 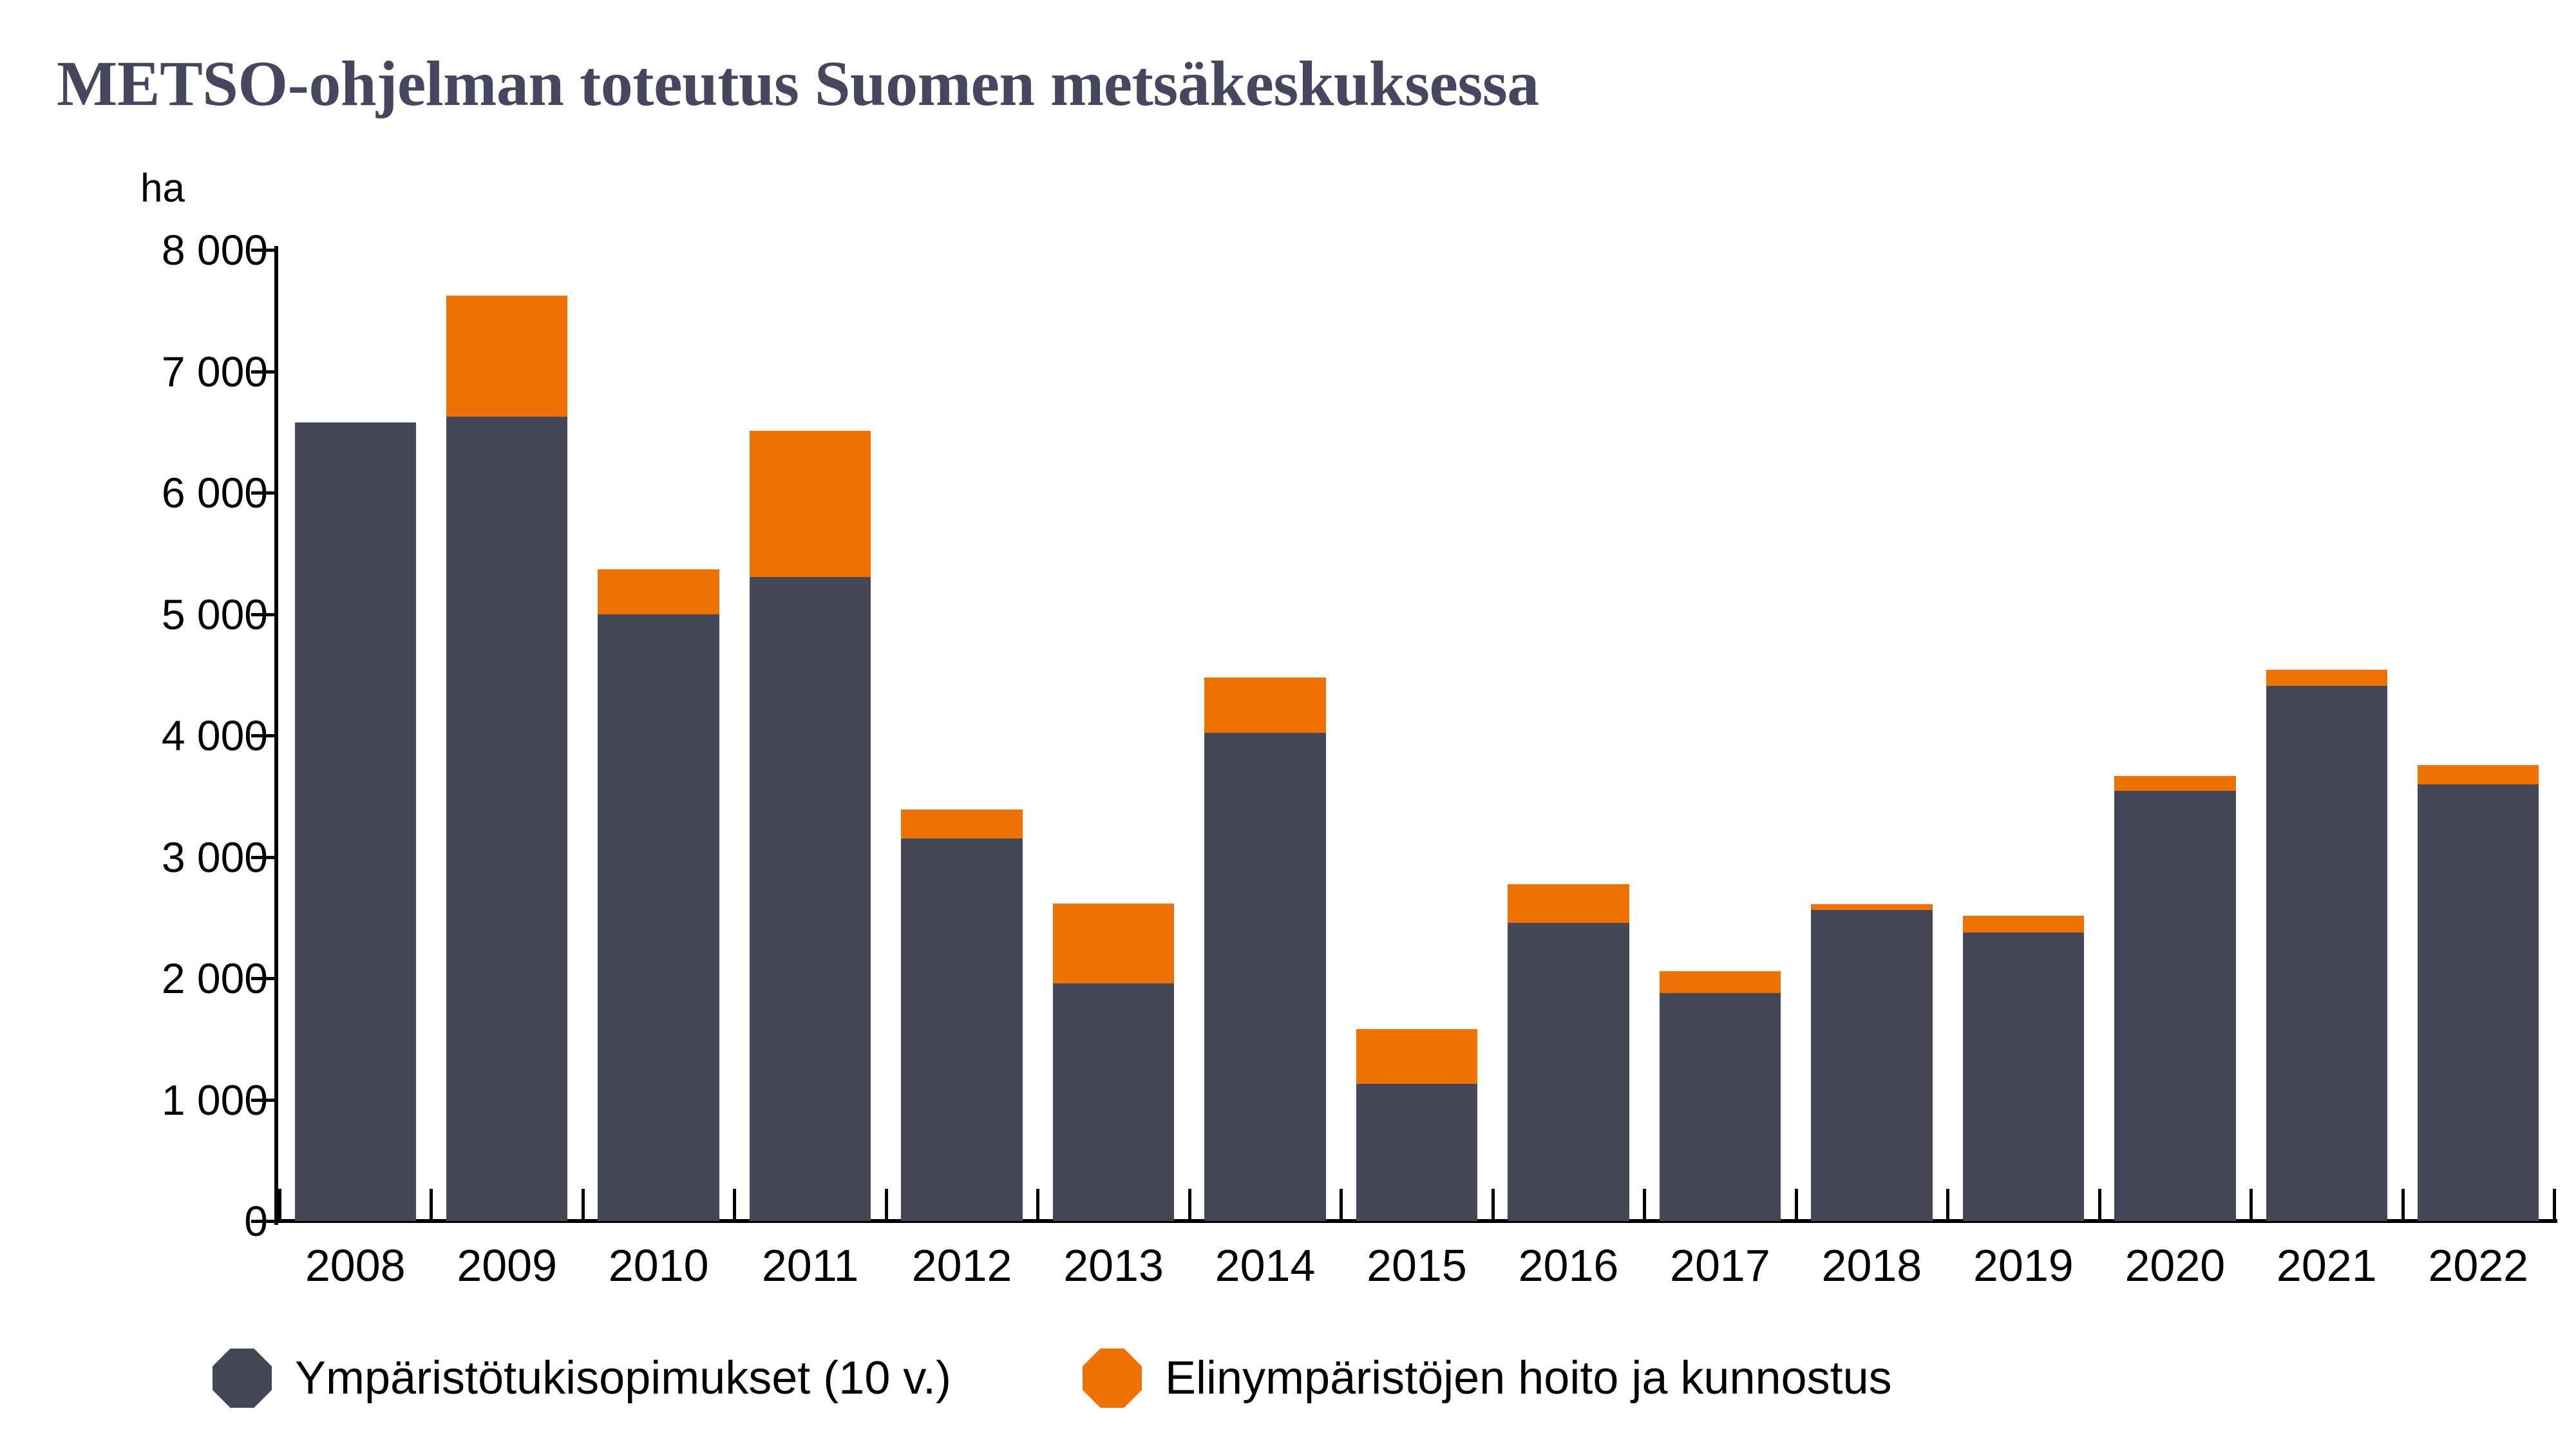 What do you see at coordinates (1529, 1378) in the screenshot?
I see `legend-label-elinymparistot: Elinympäristöjen hoito ja kunnostus` at bounding box center [1529, 1378].